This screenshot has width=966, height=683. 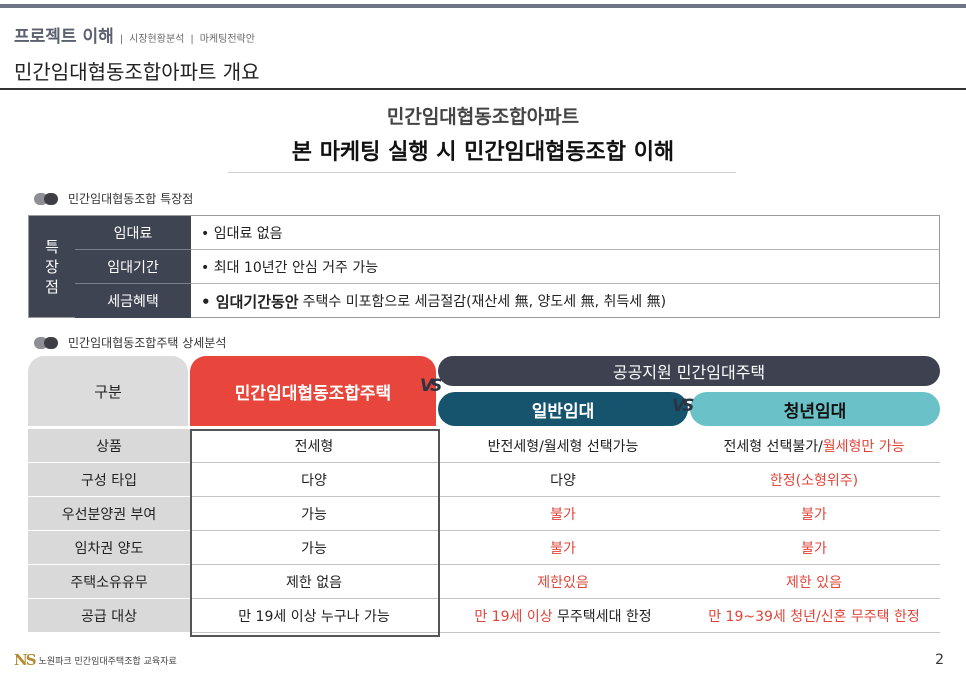 I want to click on features-row-label: 임대료, so click(x=133, y=233).